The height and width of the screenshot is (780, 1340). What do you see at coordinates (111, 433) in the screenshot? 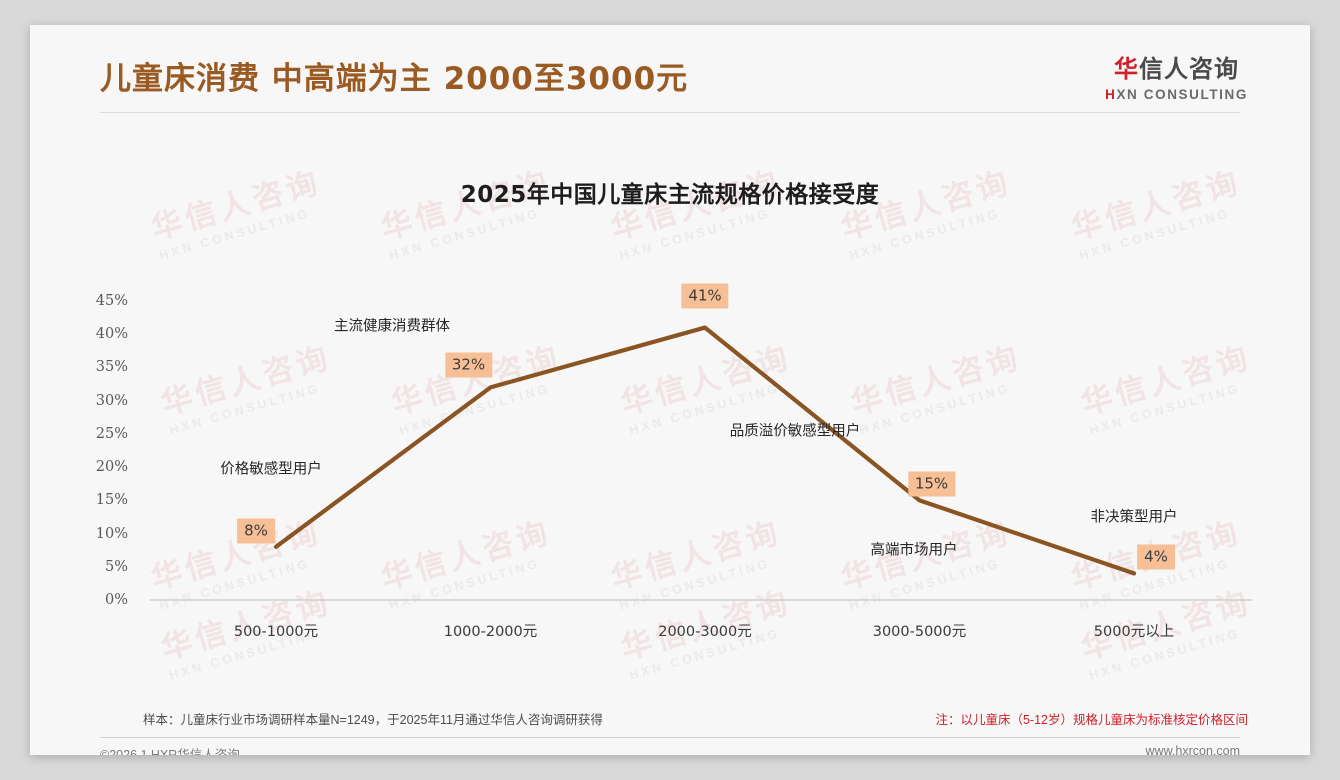
I see `y-axis-tick-label: 25%` at bounding box center [111, 433].